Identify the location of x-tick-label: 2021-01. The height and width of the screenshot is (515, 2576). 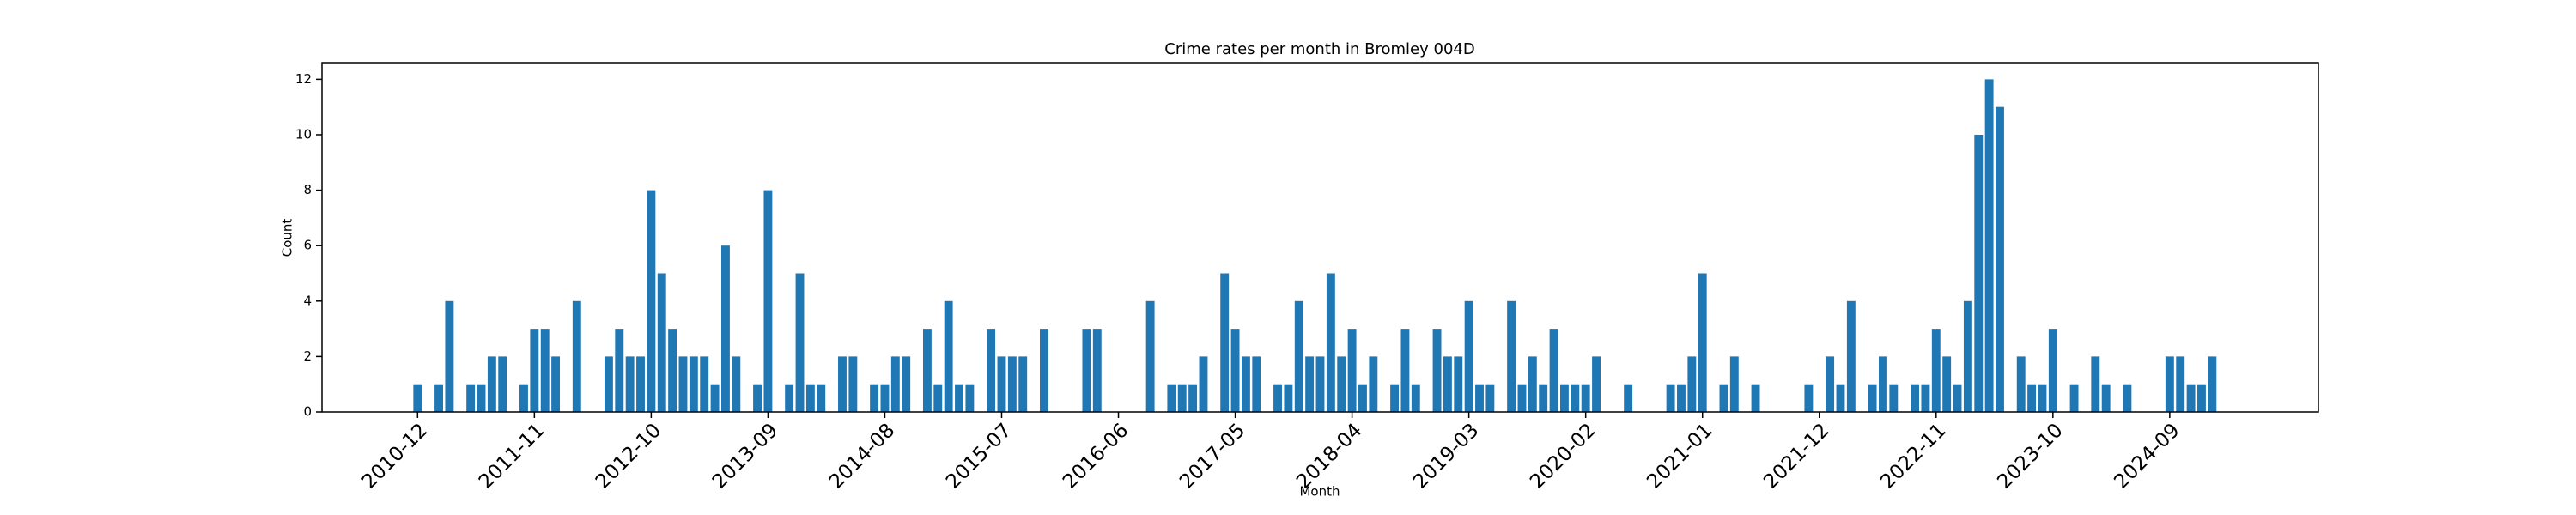
(1679, 456).